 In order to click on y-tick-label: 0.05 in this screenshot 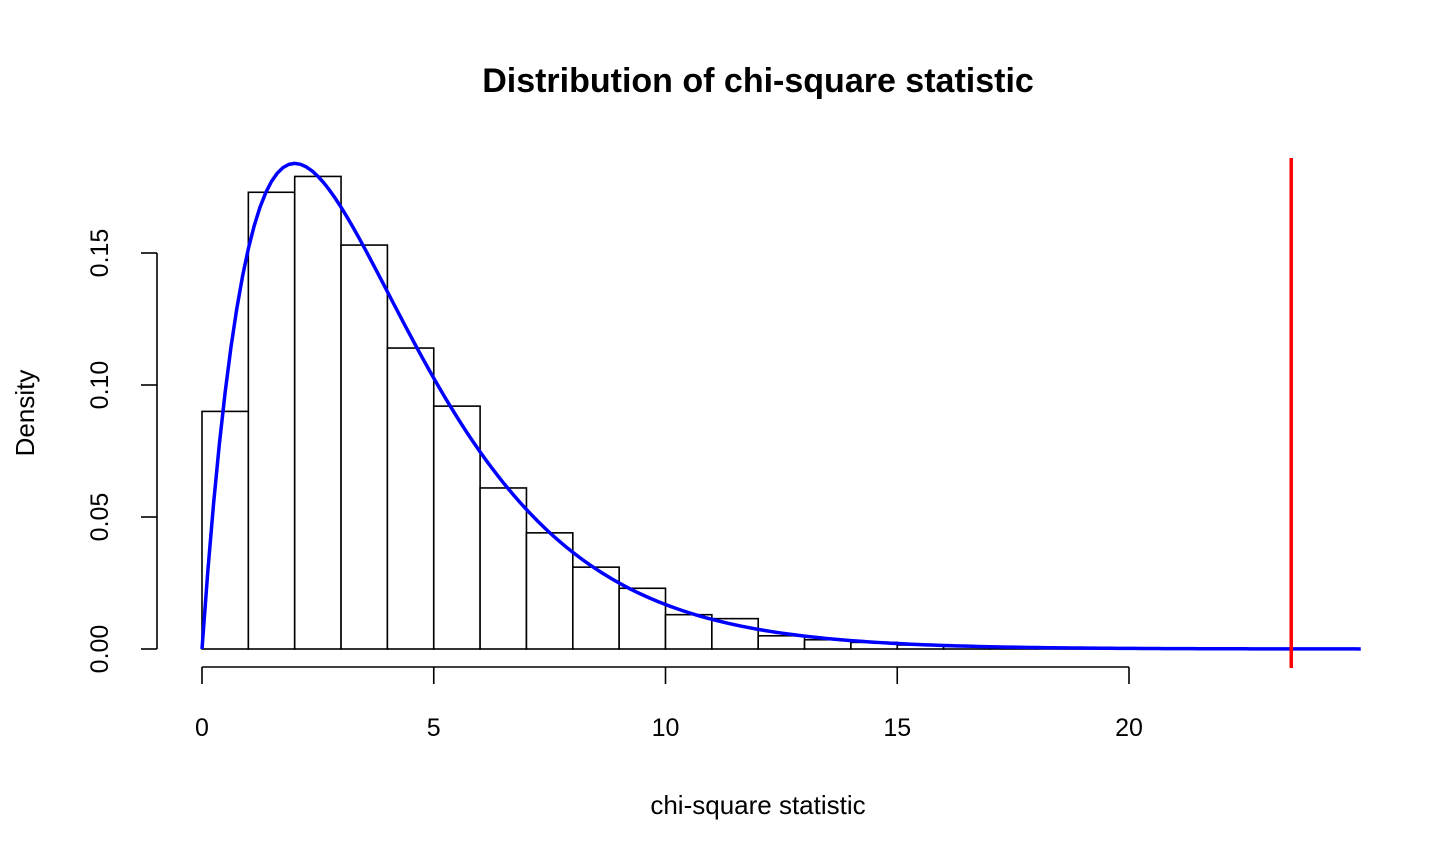, I will do `click(100, 517)`.